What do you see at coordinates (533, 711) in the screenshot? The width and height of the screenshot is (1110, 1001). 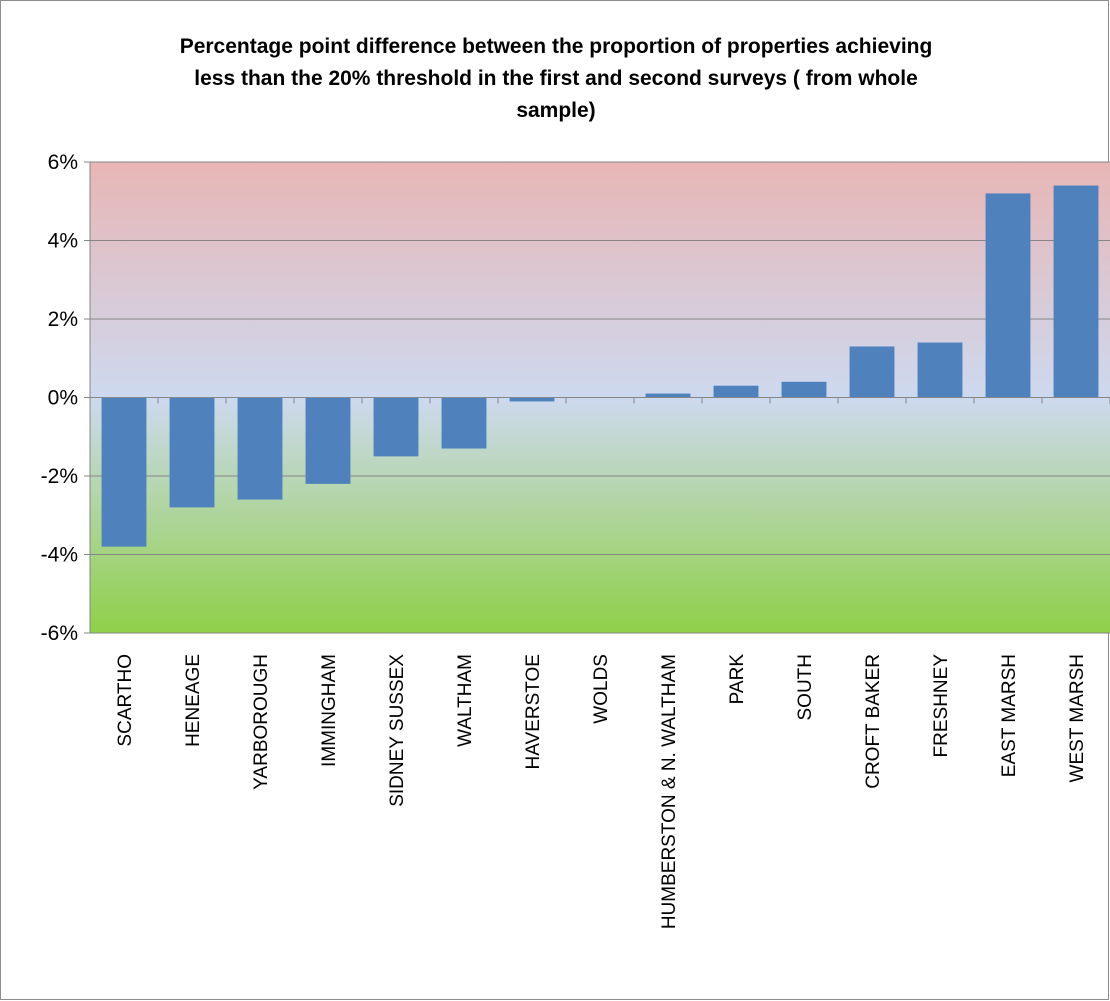 I see `x-category-label: HAVERSTOE` at bounding box center [533, 711].